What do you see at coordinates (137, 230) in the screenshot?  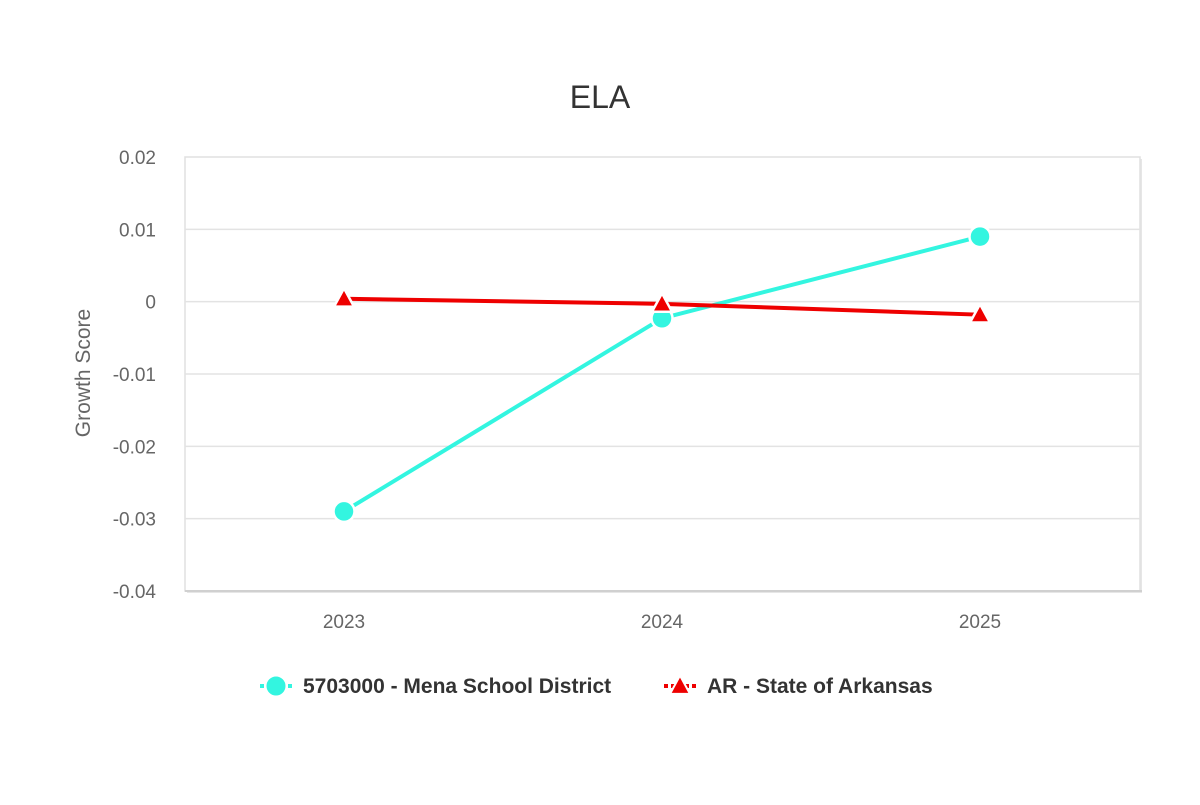 I see `y-tick-label: 0.01` at bounding box center [137, 230].